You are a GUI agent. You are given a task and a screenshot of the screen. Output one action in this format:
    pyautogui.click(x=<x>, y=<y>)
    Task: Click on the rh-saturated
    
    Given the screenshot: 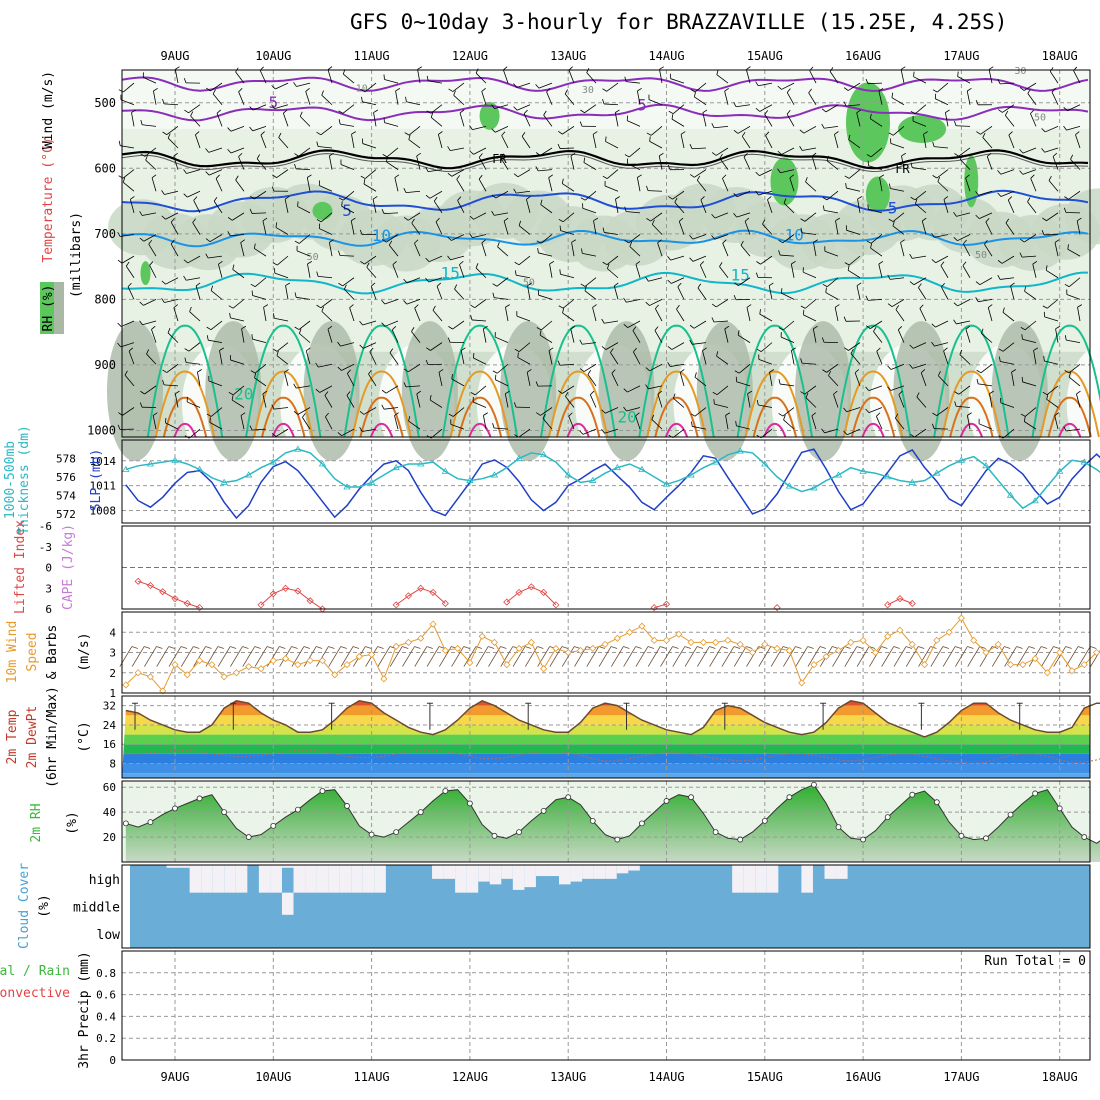 What is the action you would take?
    pyautogui.click(x=868, y=122)
    